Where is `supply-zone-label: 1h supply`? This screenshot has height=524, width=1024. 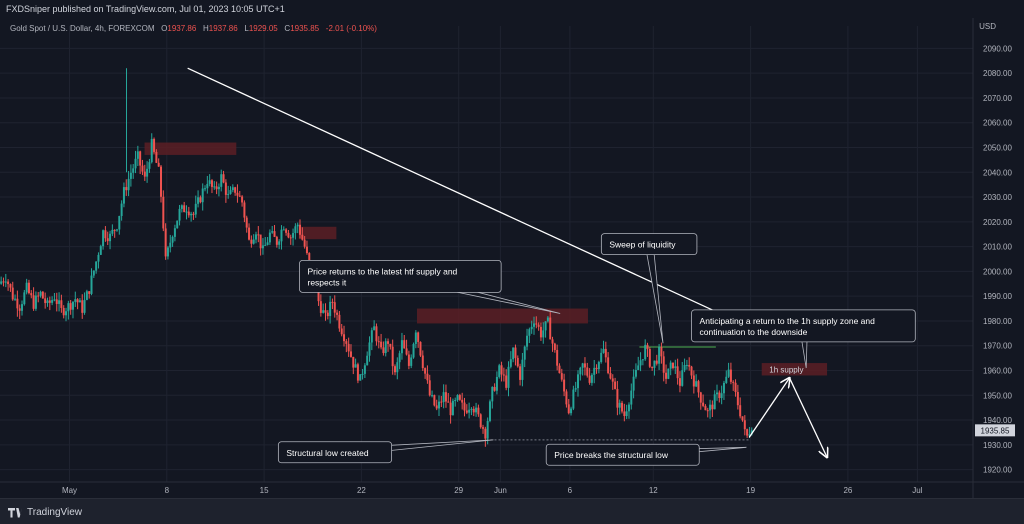 supply-zone-label: 1h supply is located at coordinates (786, 369).